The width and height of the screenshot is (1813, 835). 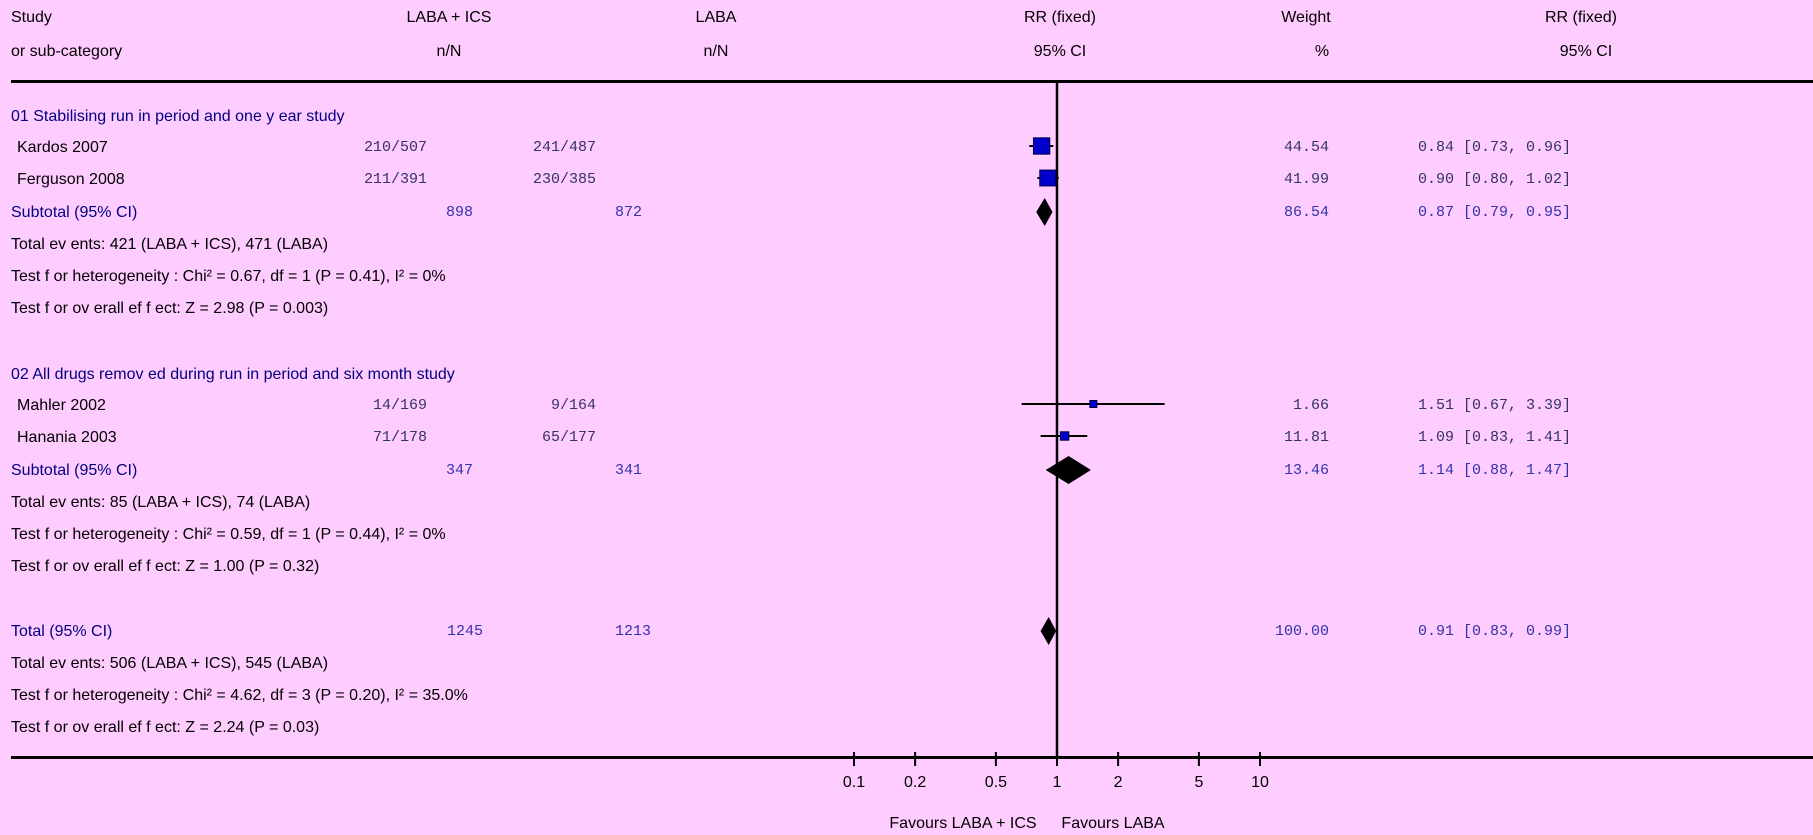 I want to click on x-tick-label: 5, so click(x=1198, y=782).